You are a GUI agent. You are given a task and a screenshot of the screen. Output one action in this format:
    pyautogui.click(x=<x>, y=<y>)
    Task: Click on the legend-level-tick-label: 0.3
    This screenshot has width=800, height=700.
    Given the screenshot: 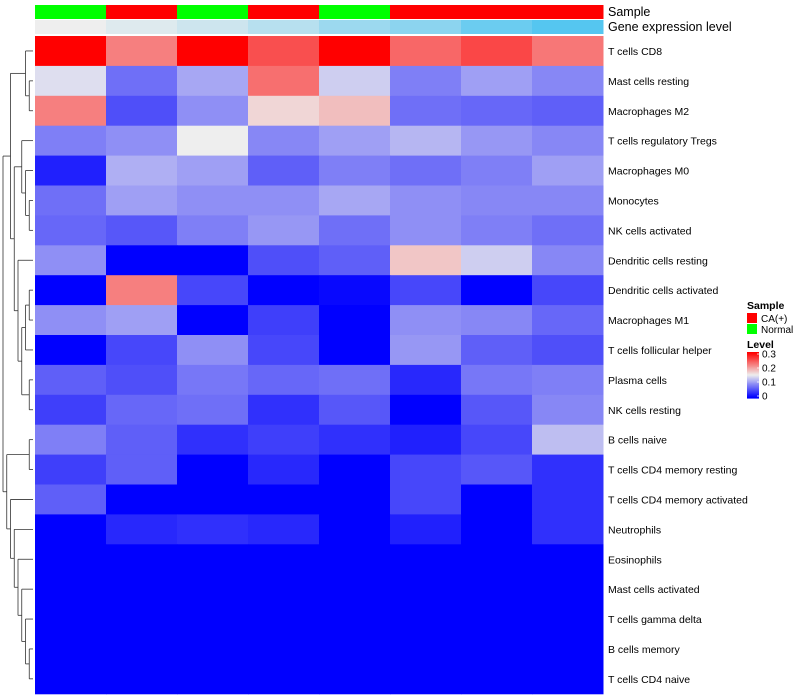 What is the action you would take?
    pyautogui.click(x=769, y=355)
    